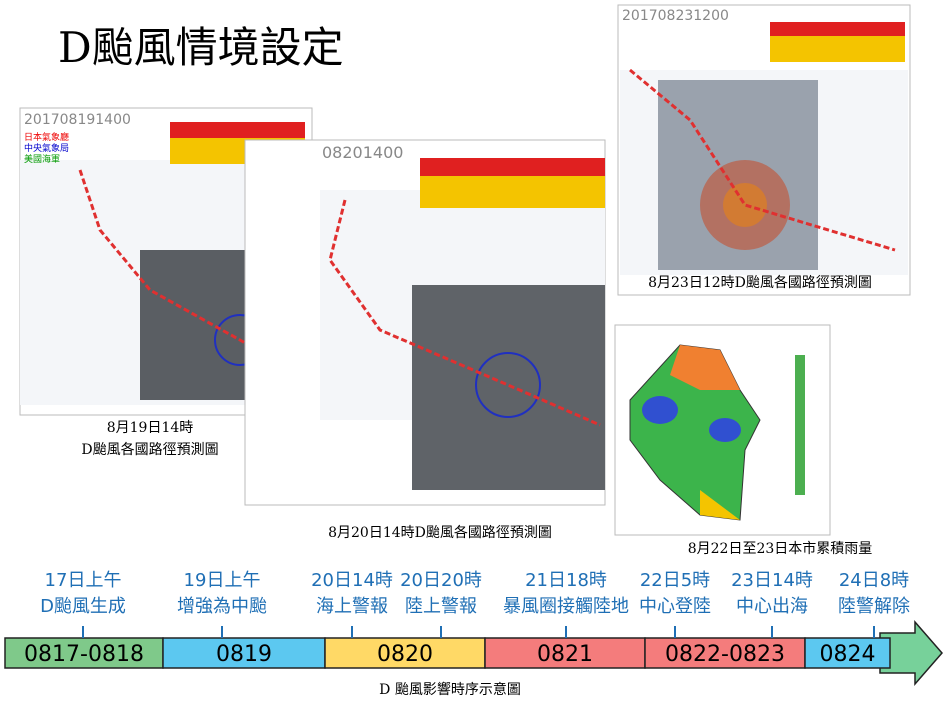 The image size is (945, 709). Describe the element at coordinates (149, 450) in the screenshot. I see `figure-caption: D颱風各國路徑預測圖` at that location.